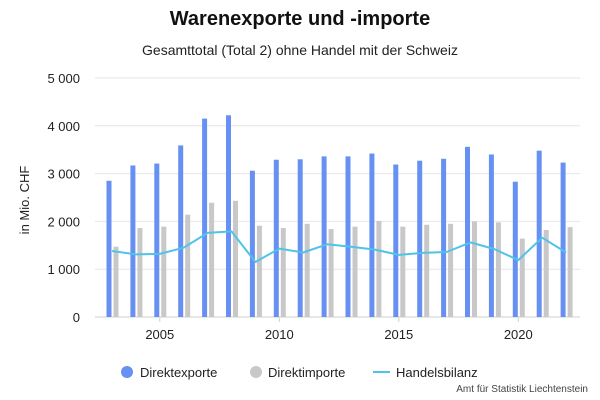  Describe the element at coordinates (24, 200) in the screenshot. I see `y-axis-label: in Mio. CHF` at that location.